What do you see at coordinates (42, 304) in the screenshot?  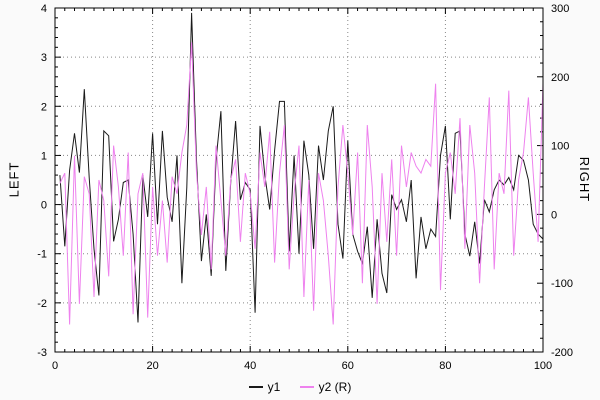 I see `svg-text: -2` at bounding box center [42, 304].